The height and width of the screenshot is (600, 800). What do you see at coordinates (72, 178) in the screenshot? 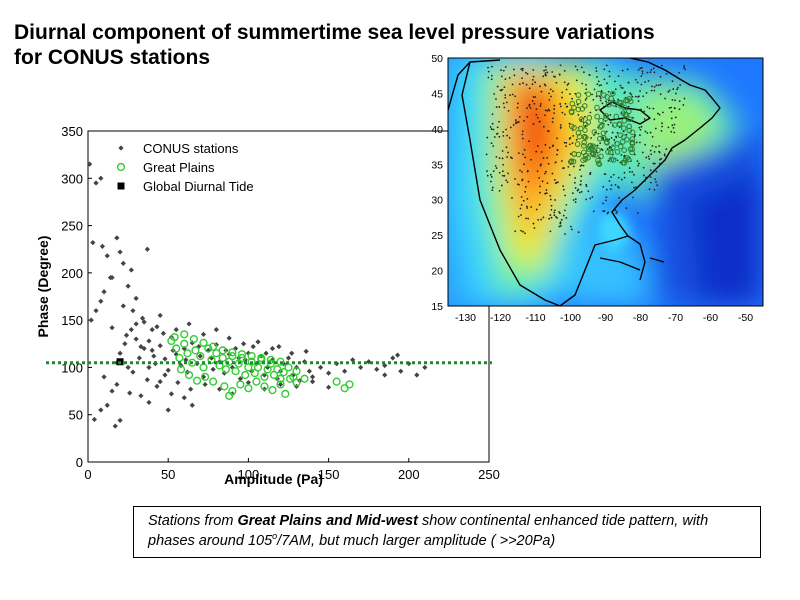
I see `y-tick-label: 300` at bounding box center [72, 178].